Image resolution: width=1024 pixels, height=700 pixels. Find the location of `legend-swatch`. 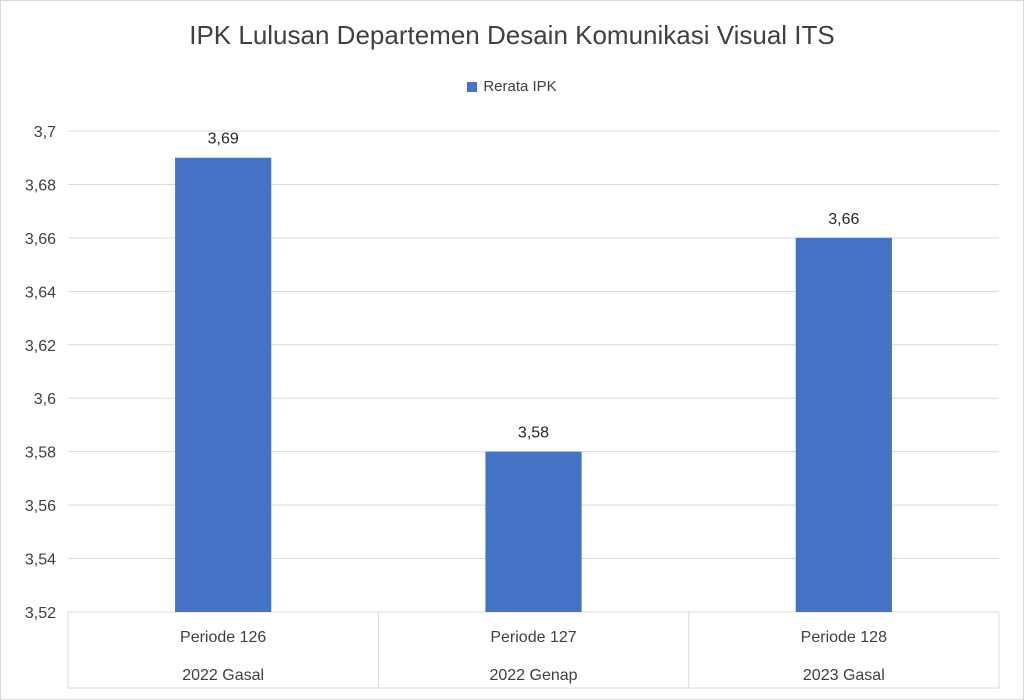

legend-swatch is located at coordinates (472, 86).